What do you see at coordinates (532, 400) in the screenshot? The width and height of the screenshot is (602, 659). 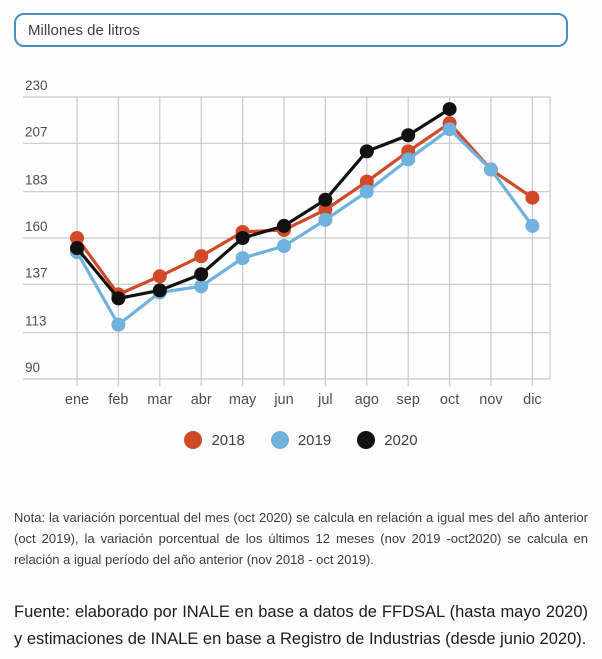 I see `x-tick-label: dic` at bounding box center [532, 400].